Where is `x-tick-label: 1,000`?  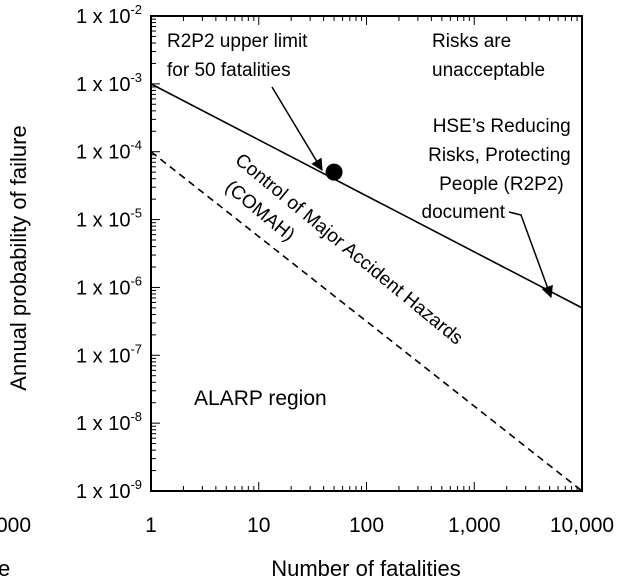 x-tick-label: 1,000 is located at coordinates (474, 525).